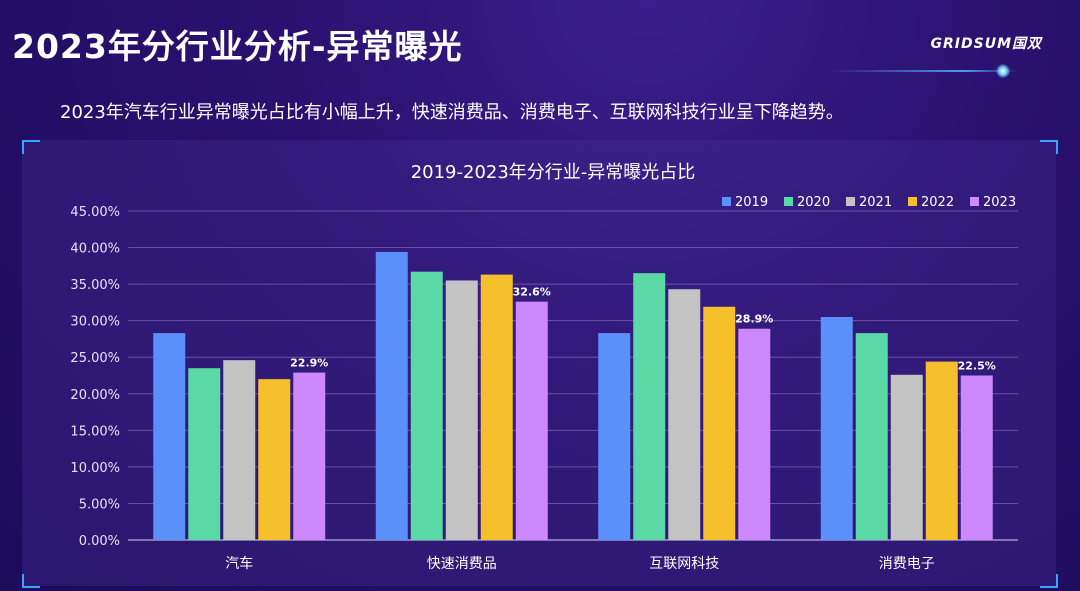 The height and width of the screenshot is (591, 1080). What do you see at coordinates (684, 564) in the screenshot?
I see `x-category-label: 互联网科技` at bounding box center [684, 564].